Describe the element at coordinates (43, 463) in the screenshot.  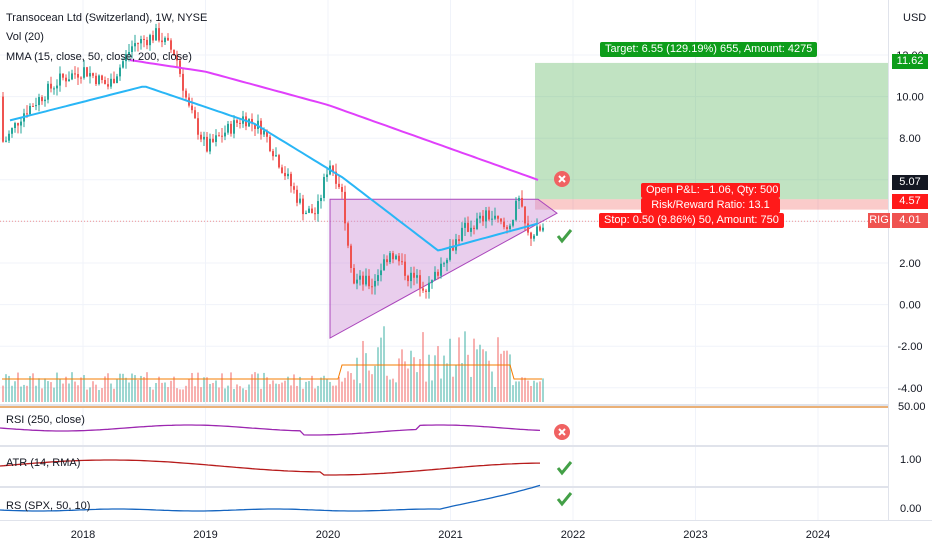
I see `atr-pane-label: ATR (14, RMA)` at that location.